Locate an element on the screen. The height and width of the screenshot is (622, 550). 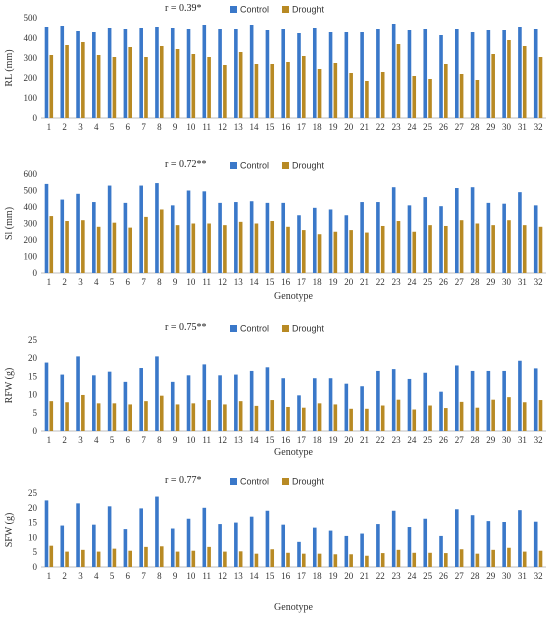
x-tick-label: 25 is located at coordinates (428, 282).